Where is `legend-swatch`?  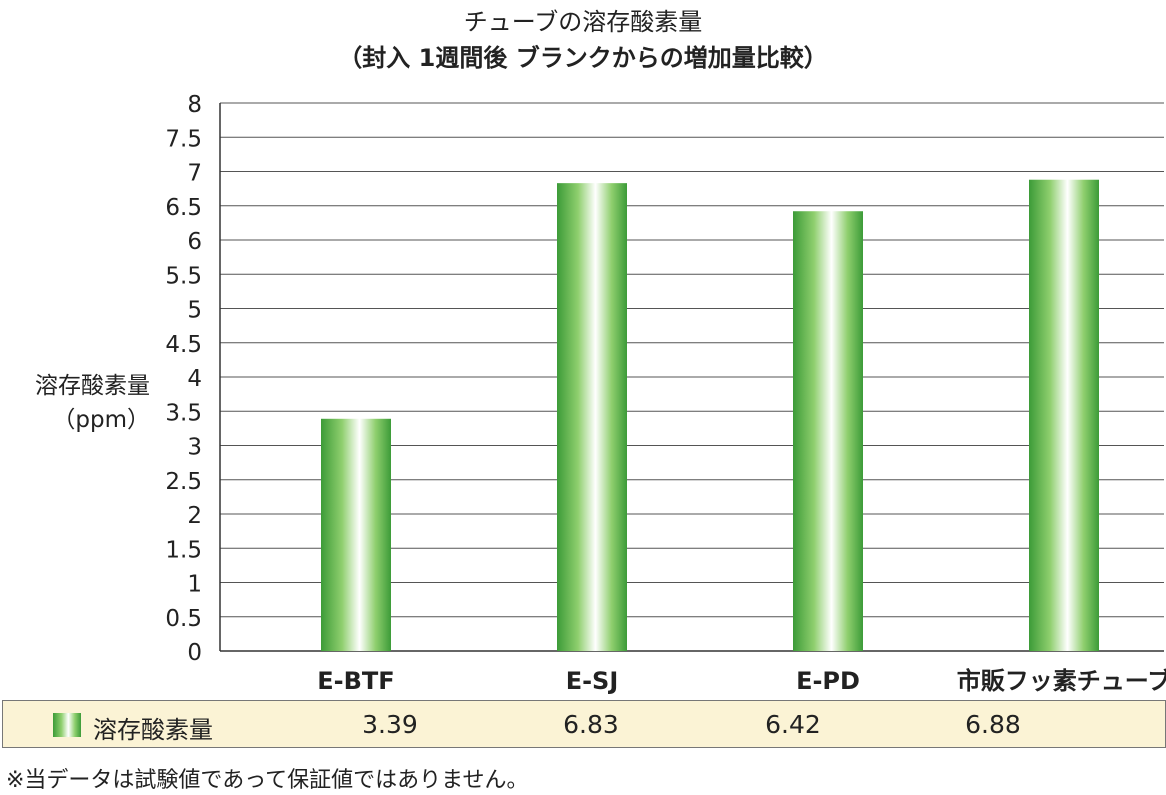
legend-swatch is located at coordinates (67, 725).